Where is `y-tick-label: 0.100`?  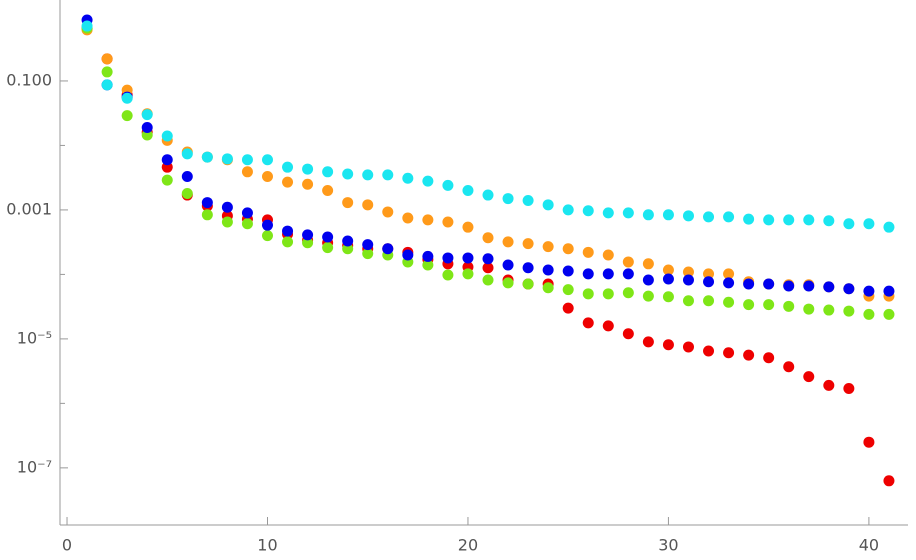 y-tick-label: 0.100 is located at coordinates (29, 79).